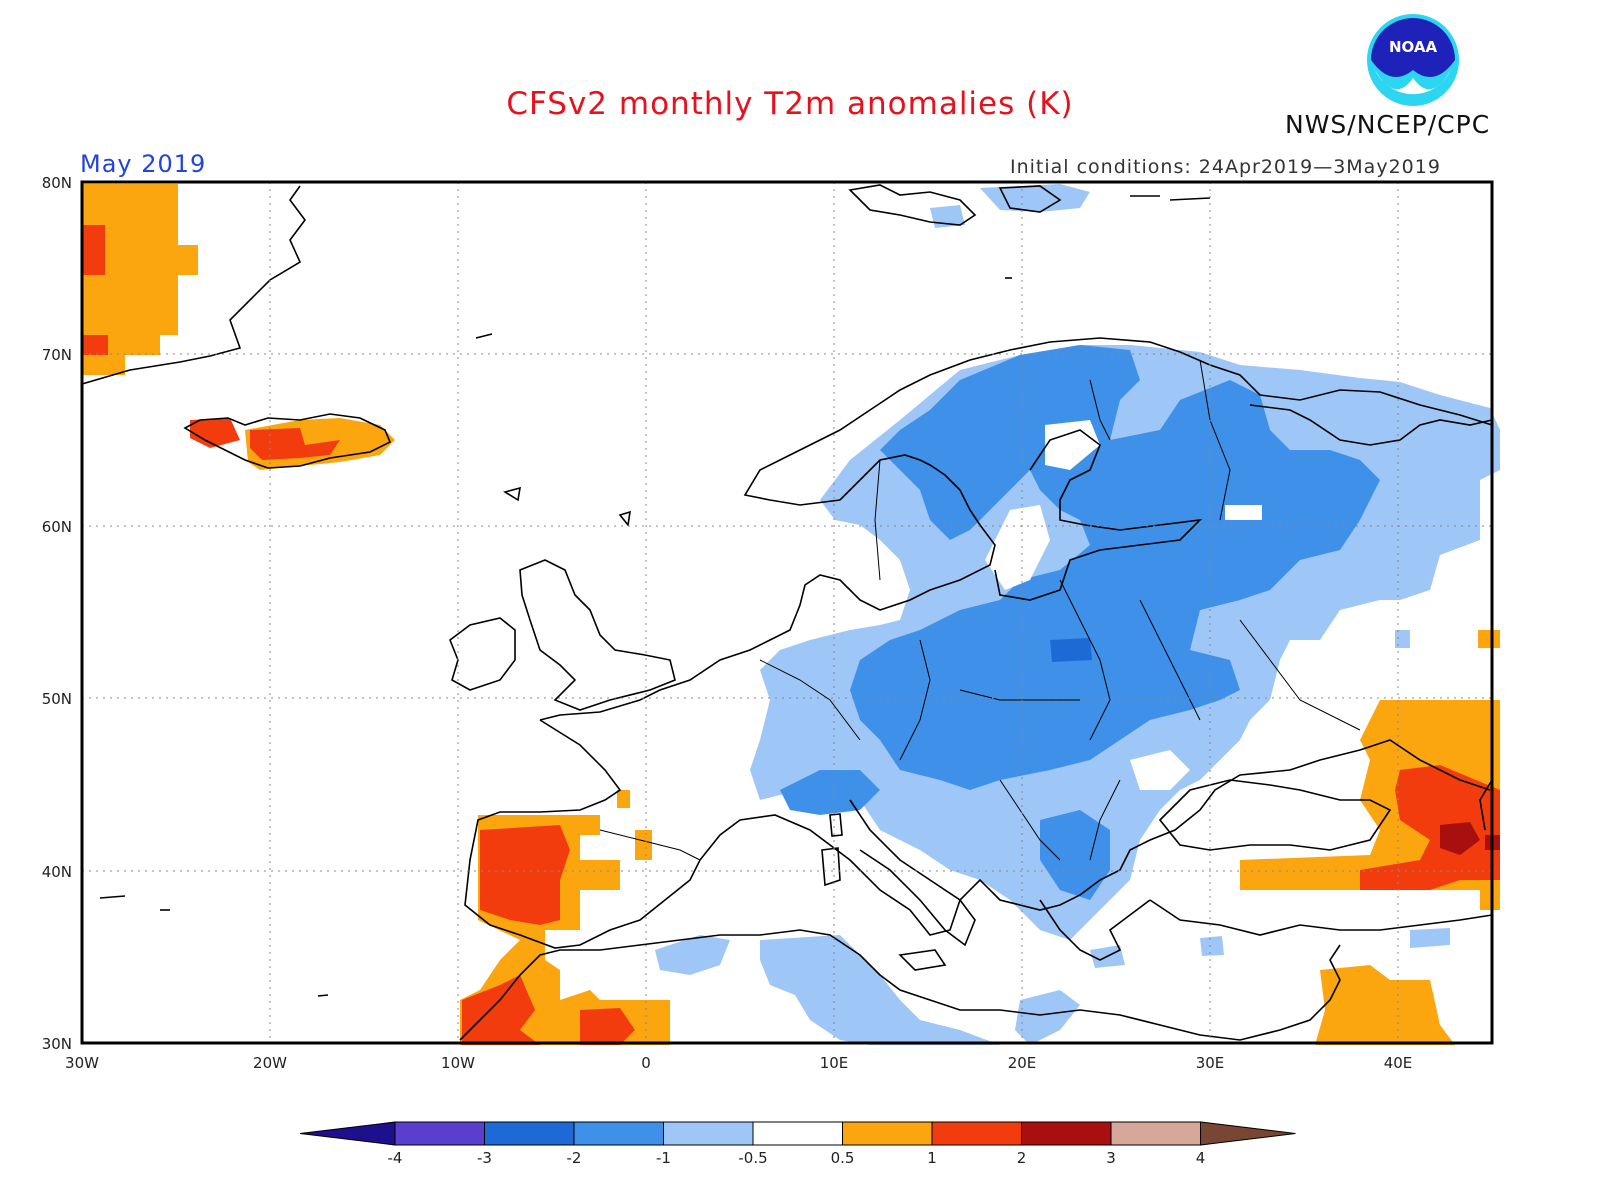 This screenshot has width=1600, height=1199. I want to click on colorbar-tick-label: -2, so click(574, 1158).